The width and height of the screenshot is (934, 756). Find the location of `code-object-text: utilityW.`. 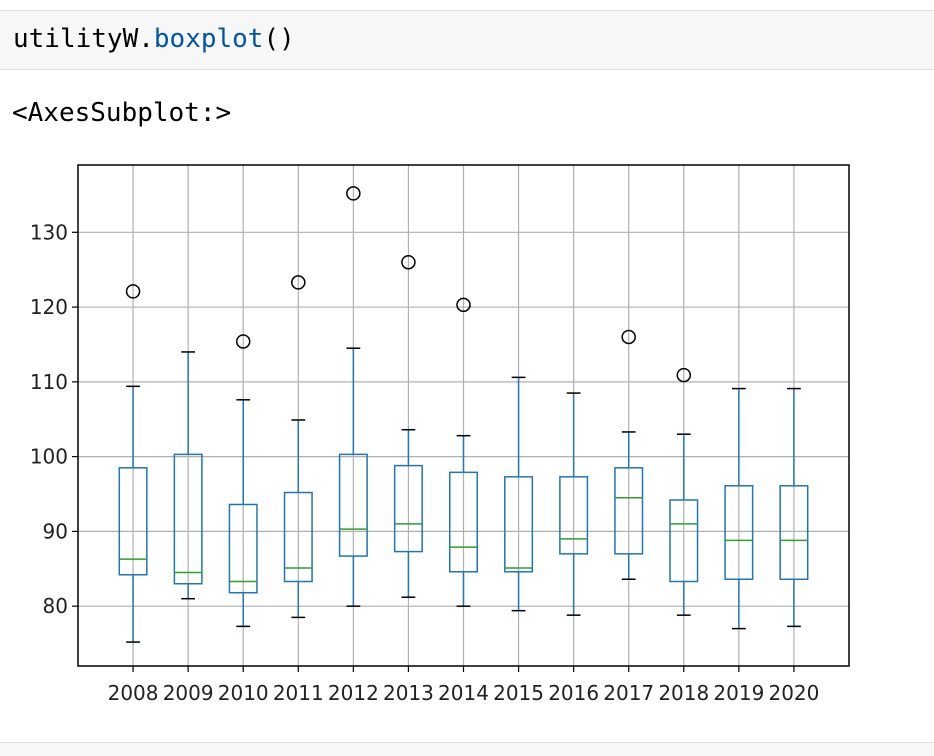

code-object-text: utilityW. is located at coordinates (83, 39).